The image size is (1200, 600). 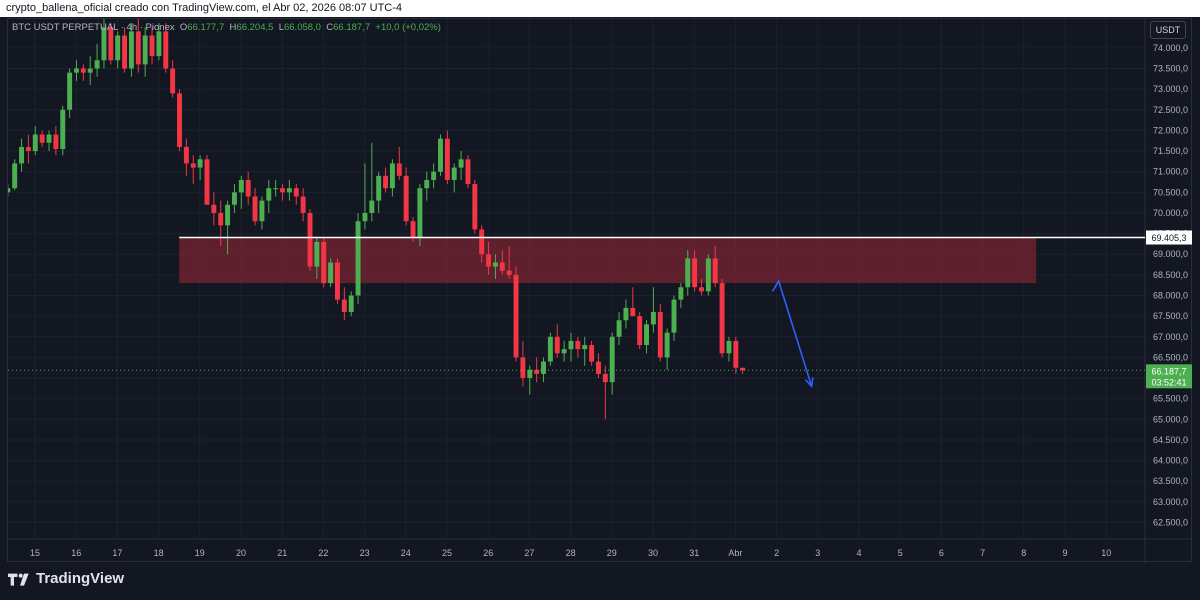 What do you see at coordinates (330, 27) in the screenshot?
I see `close-label: C` at bounding box center [330, 27].